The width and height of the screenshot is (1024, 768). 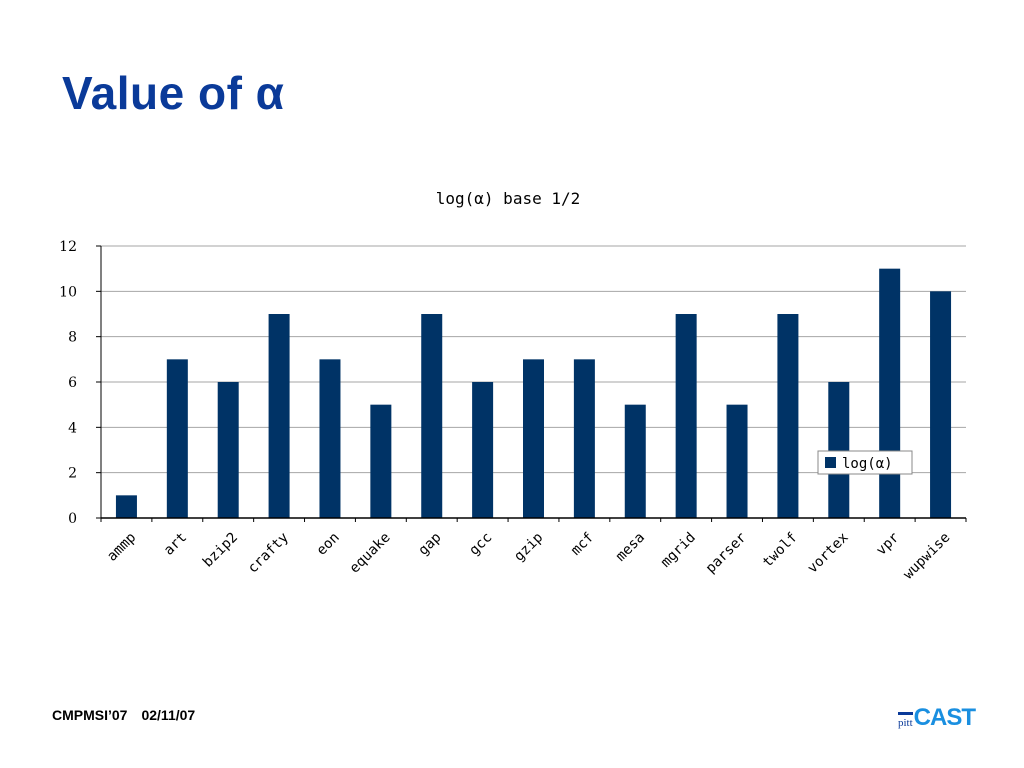 I want to click on bar-parser, so click(x=737, y=461).